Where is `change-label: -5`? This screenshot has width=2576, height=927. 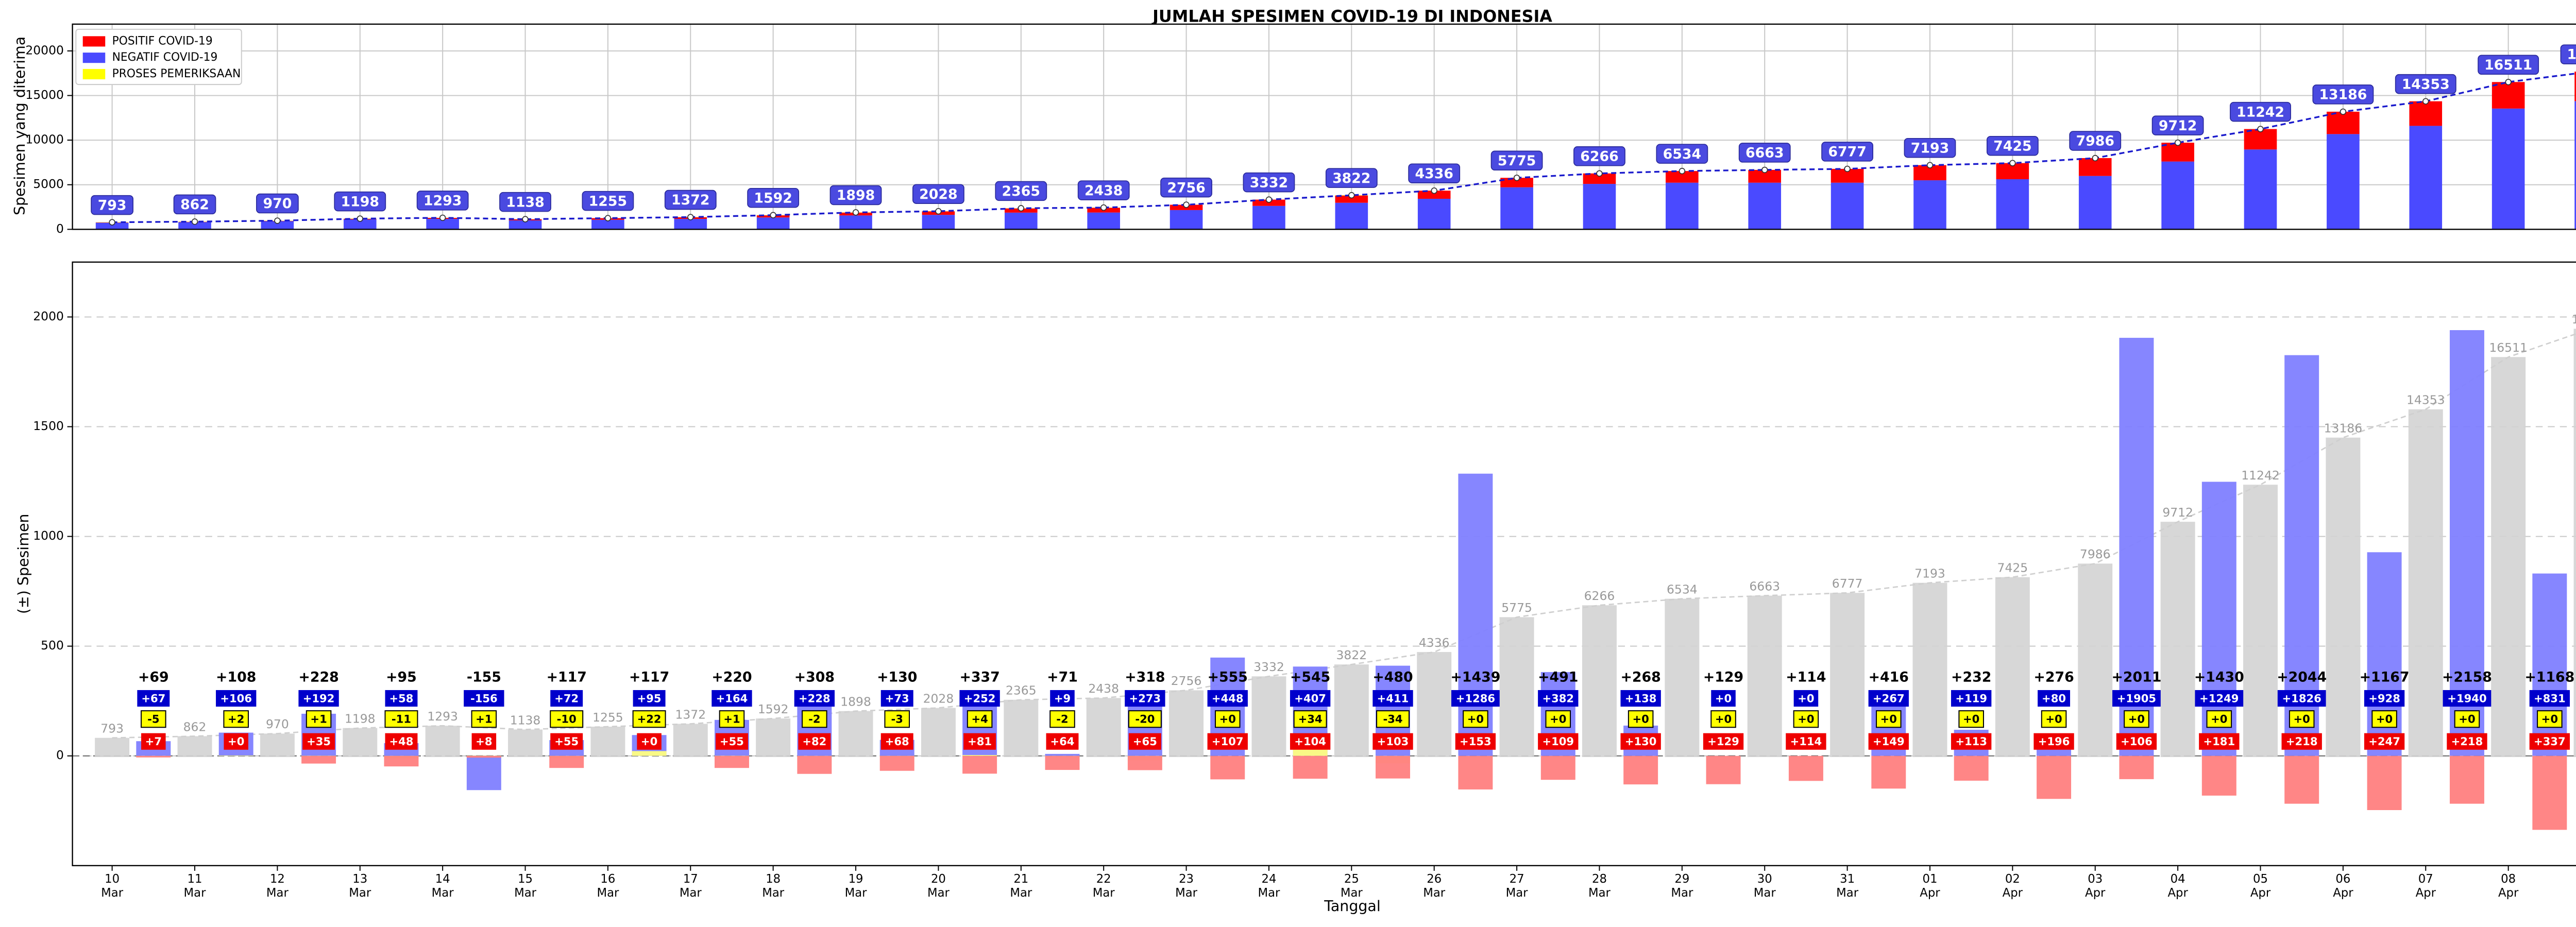
change-label: -5 is located at coordinates (153, 719).